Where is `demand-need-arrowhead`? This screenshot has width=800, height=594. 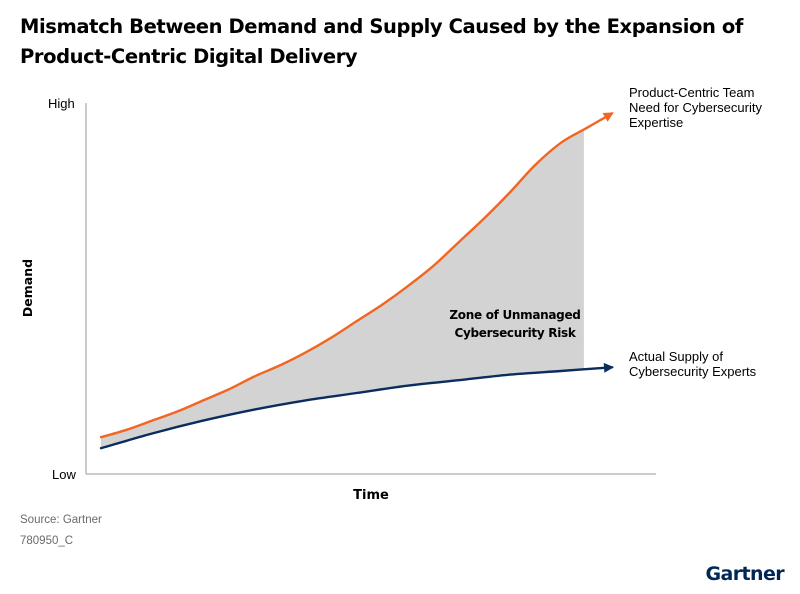 demand-need-arrowhead is located at coordinates (608, 117).